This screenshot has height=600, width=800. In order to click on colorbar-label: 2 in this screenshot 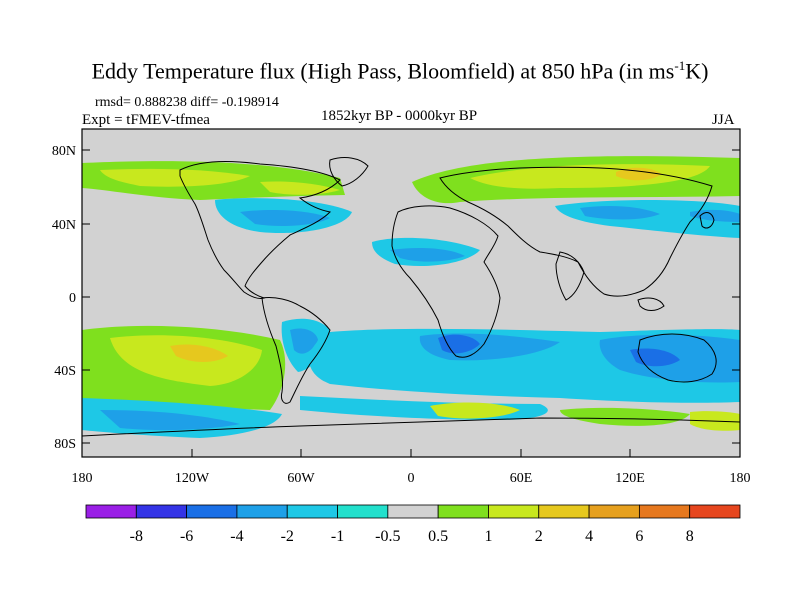, I will do `click(539, 536)`.